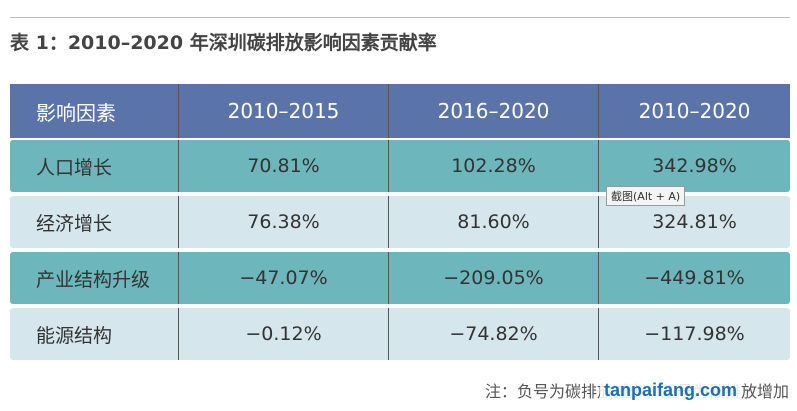 This screenshot has height=411, width=797. I want to click on table-cell: −47.07%, so click(283, 278).